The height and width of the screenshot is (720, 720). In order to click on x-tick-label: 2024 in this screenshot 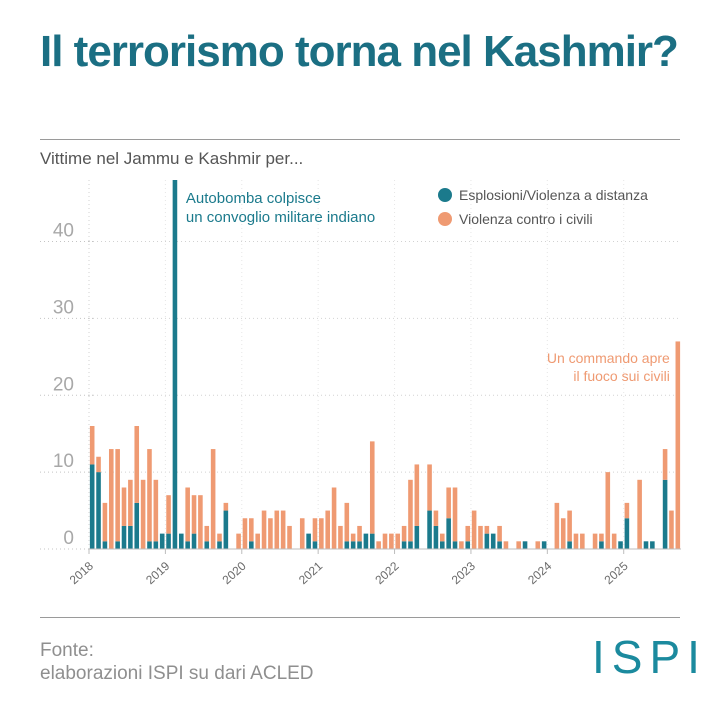, I will do `click(539, 573)`.